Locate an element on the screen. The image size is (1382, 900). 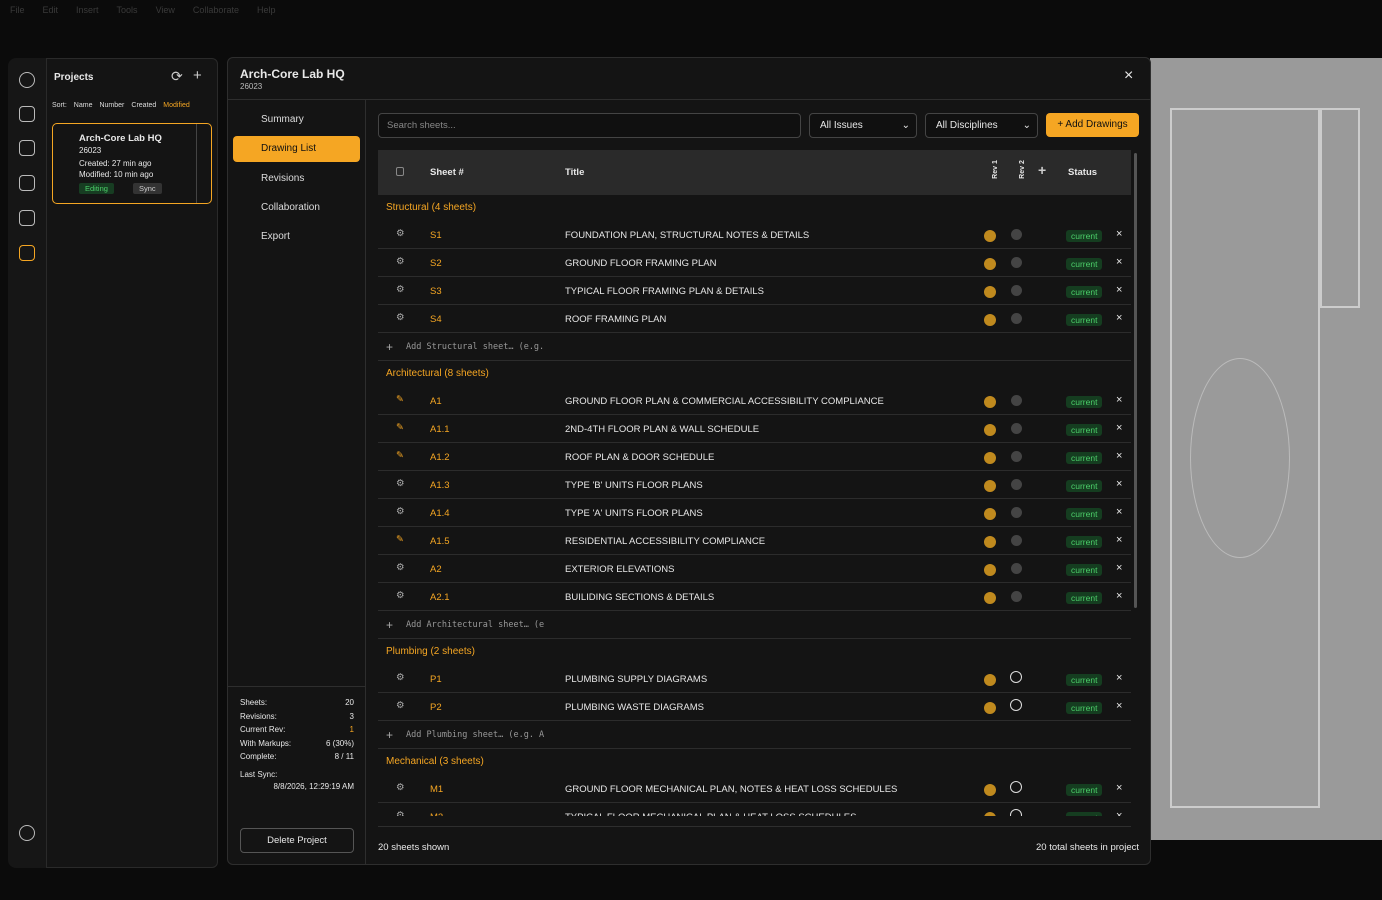
menu-item: Edit is located at coordinates (50, 10).